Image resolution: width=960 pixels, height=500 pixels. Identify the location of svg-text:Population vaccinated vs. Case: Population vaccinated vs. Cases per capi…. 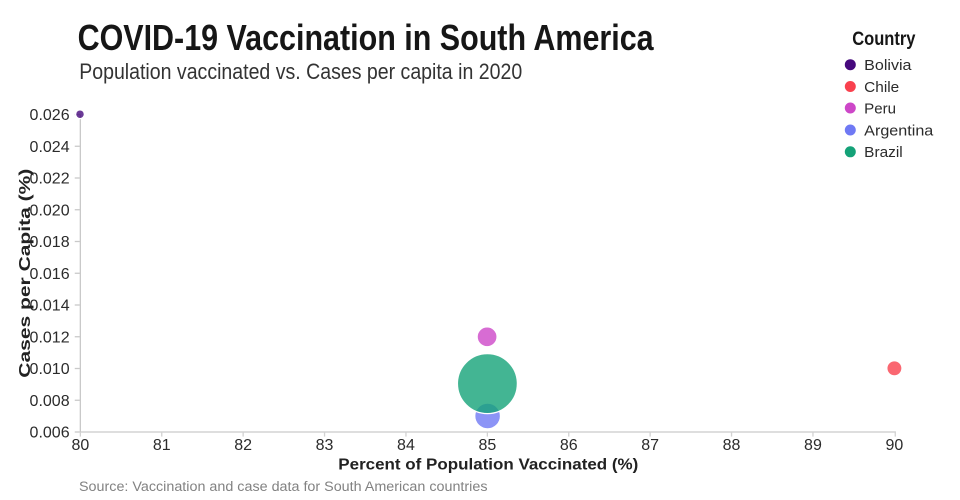
(300, 71).